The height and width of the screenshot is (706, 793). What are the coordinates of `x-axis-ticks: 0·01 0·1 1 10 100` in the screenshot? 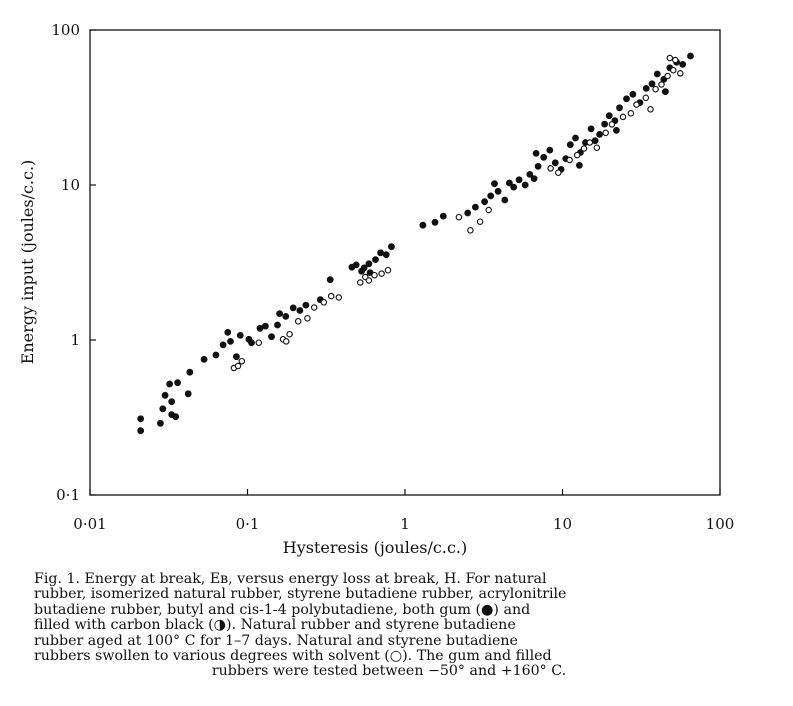 It's located at (403, 511).